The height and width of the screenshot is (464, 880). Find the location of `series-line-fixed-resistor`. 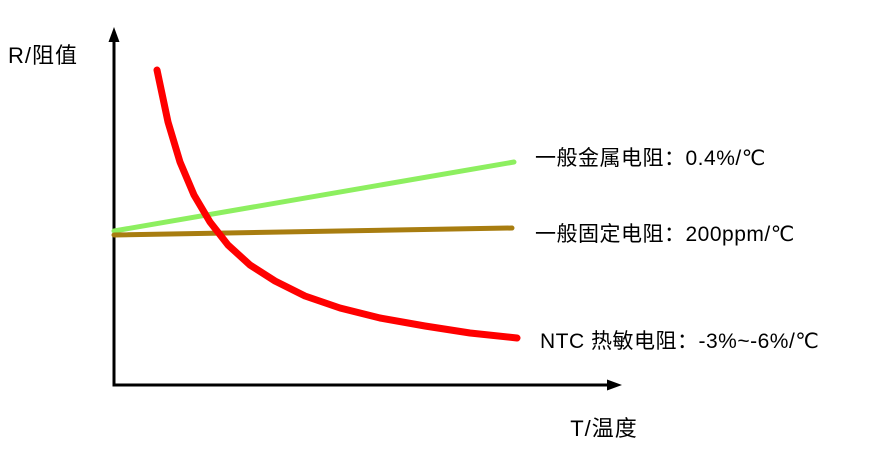

series-line-fixed-resistor is located at coordinates (313, 231).